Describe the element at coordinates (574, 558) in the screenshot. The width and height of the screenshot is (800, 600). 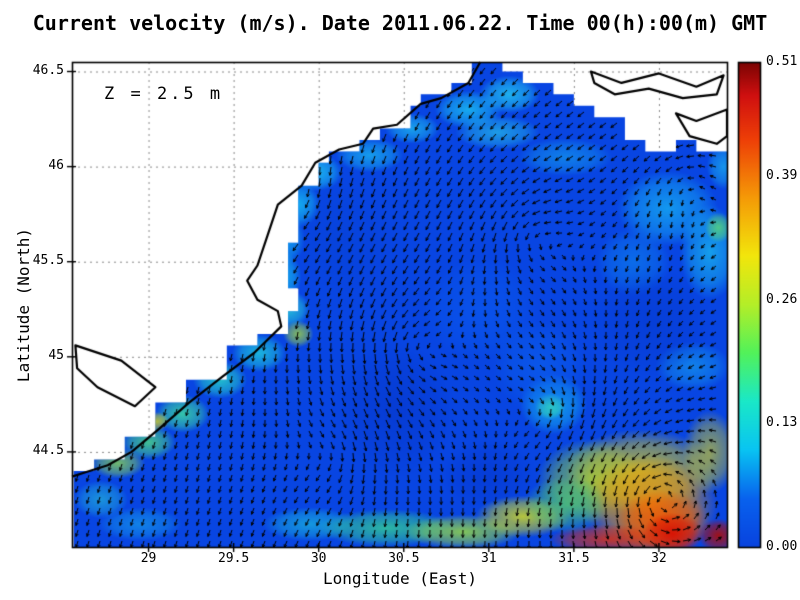
I see `x-tick-label: 31.5` at that location.